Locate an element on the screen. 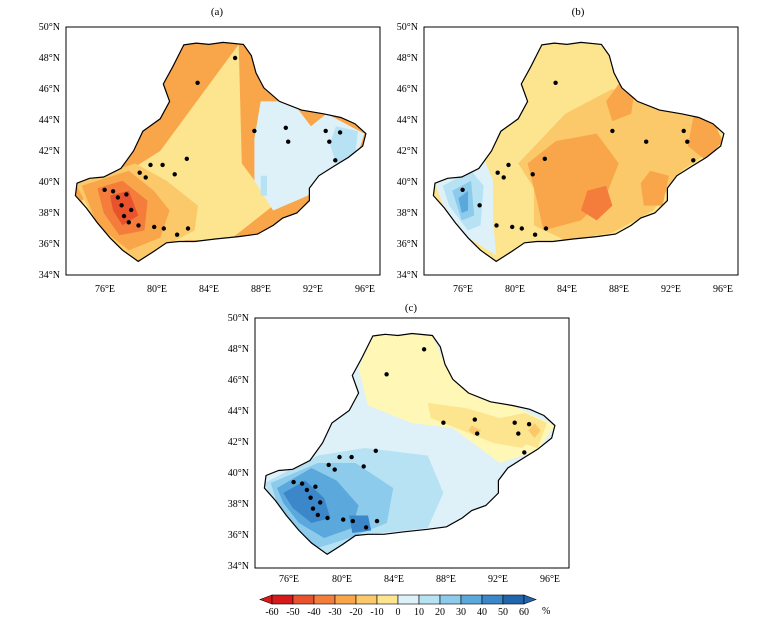  colorbar-level: 0 is located at coordinates (398, 612).